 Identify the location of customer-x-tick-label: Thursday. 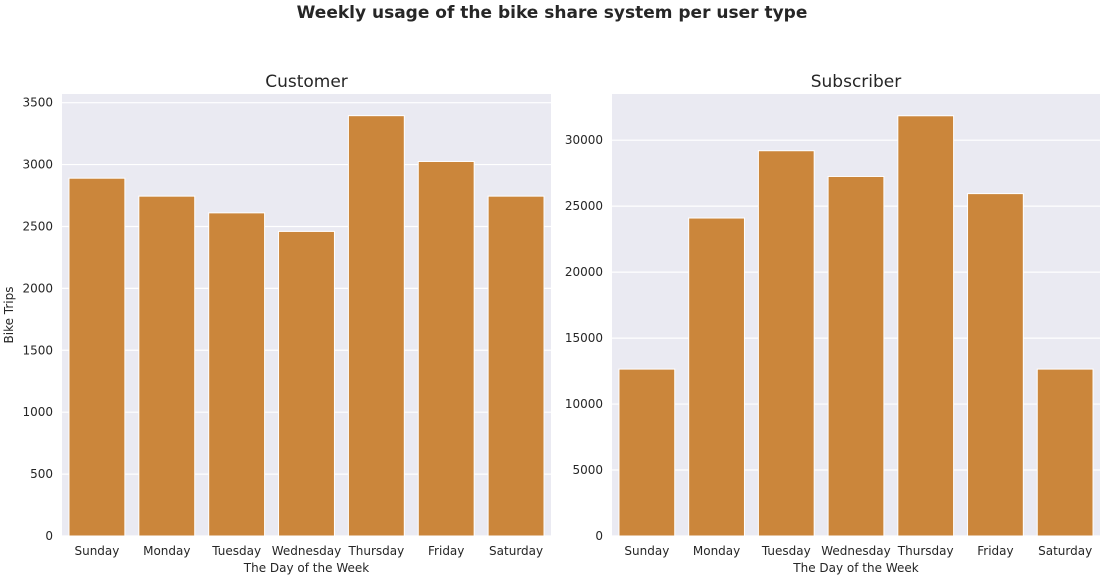
(375, 551).